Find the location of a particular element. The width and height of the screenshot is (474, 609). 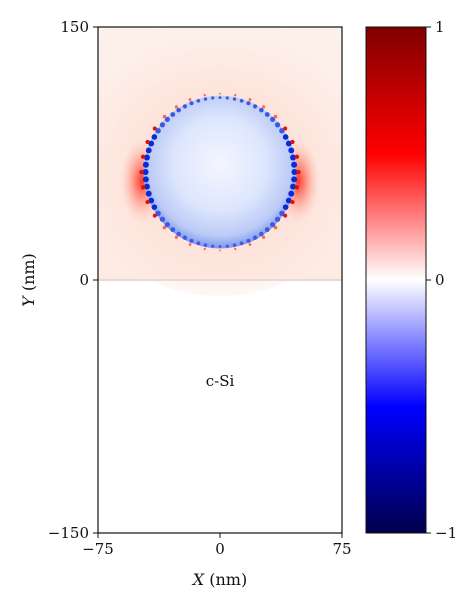

substrate-label: c-Si is located at coordinates (220, 381).